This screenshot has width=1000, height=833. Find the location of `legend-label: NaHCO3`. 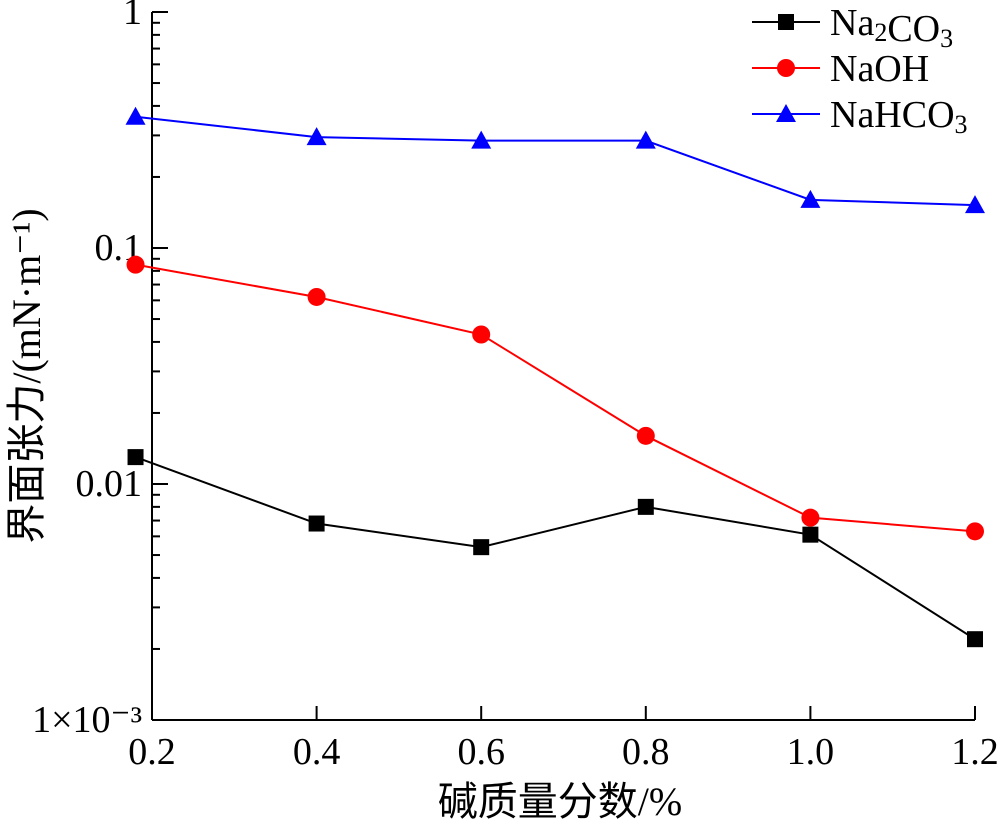

legend-label: NaHCO3 is located at coordinates (899, 116).